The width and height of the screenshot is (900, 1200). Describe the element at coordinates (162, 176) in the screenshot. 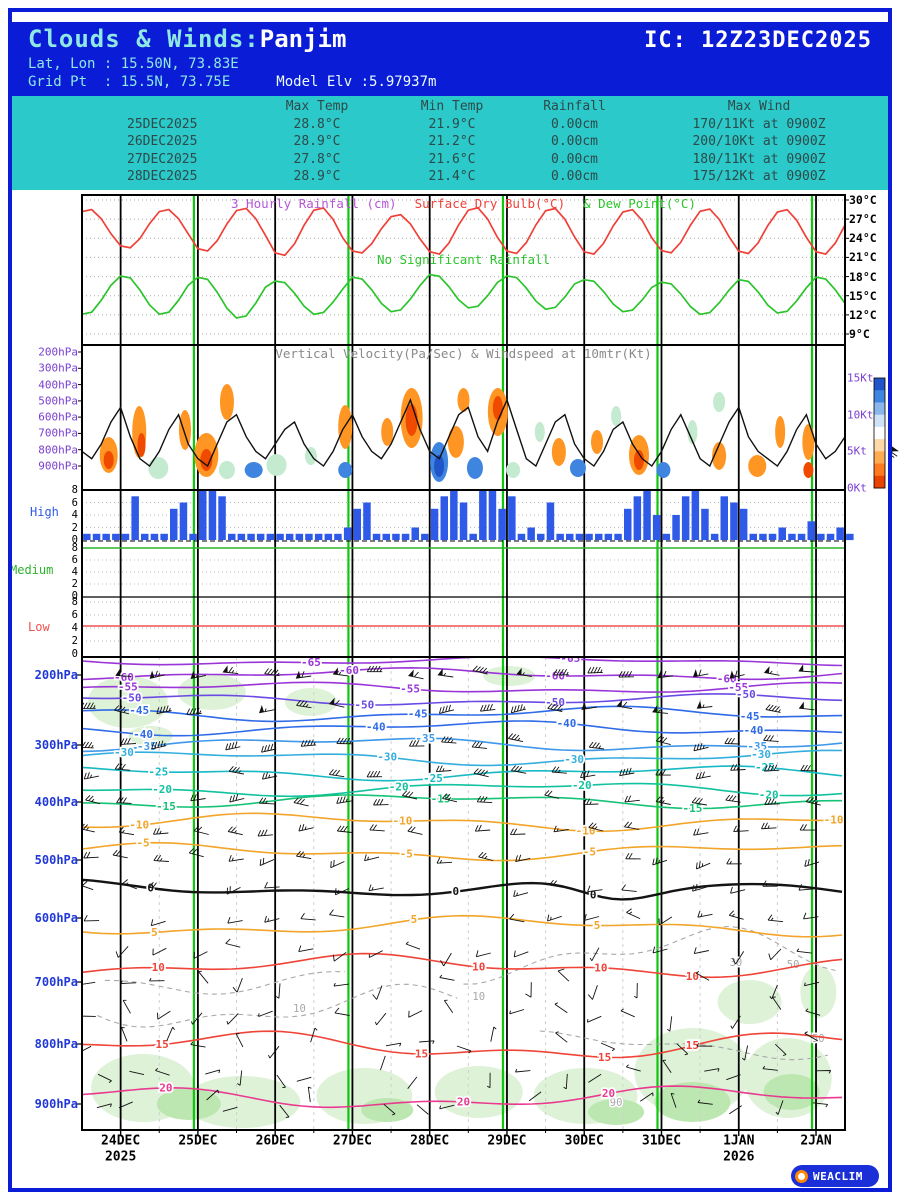

I see `table-cell-date: 28DEC2025` at that location.